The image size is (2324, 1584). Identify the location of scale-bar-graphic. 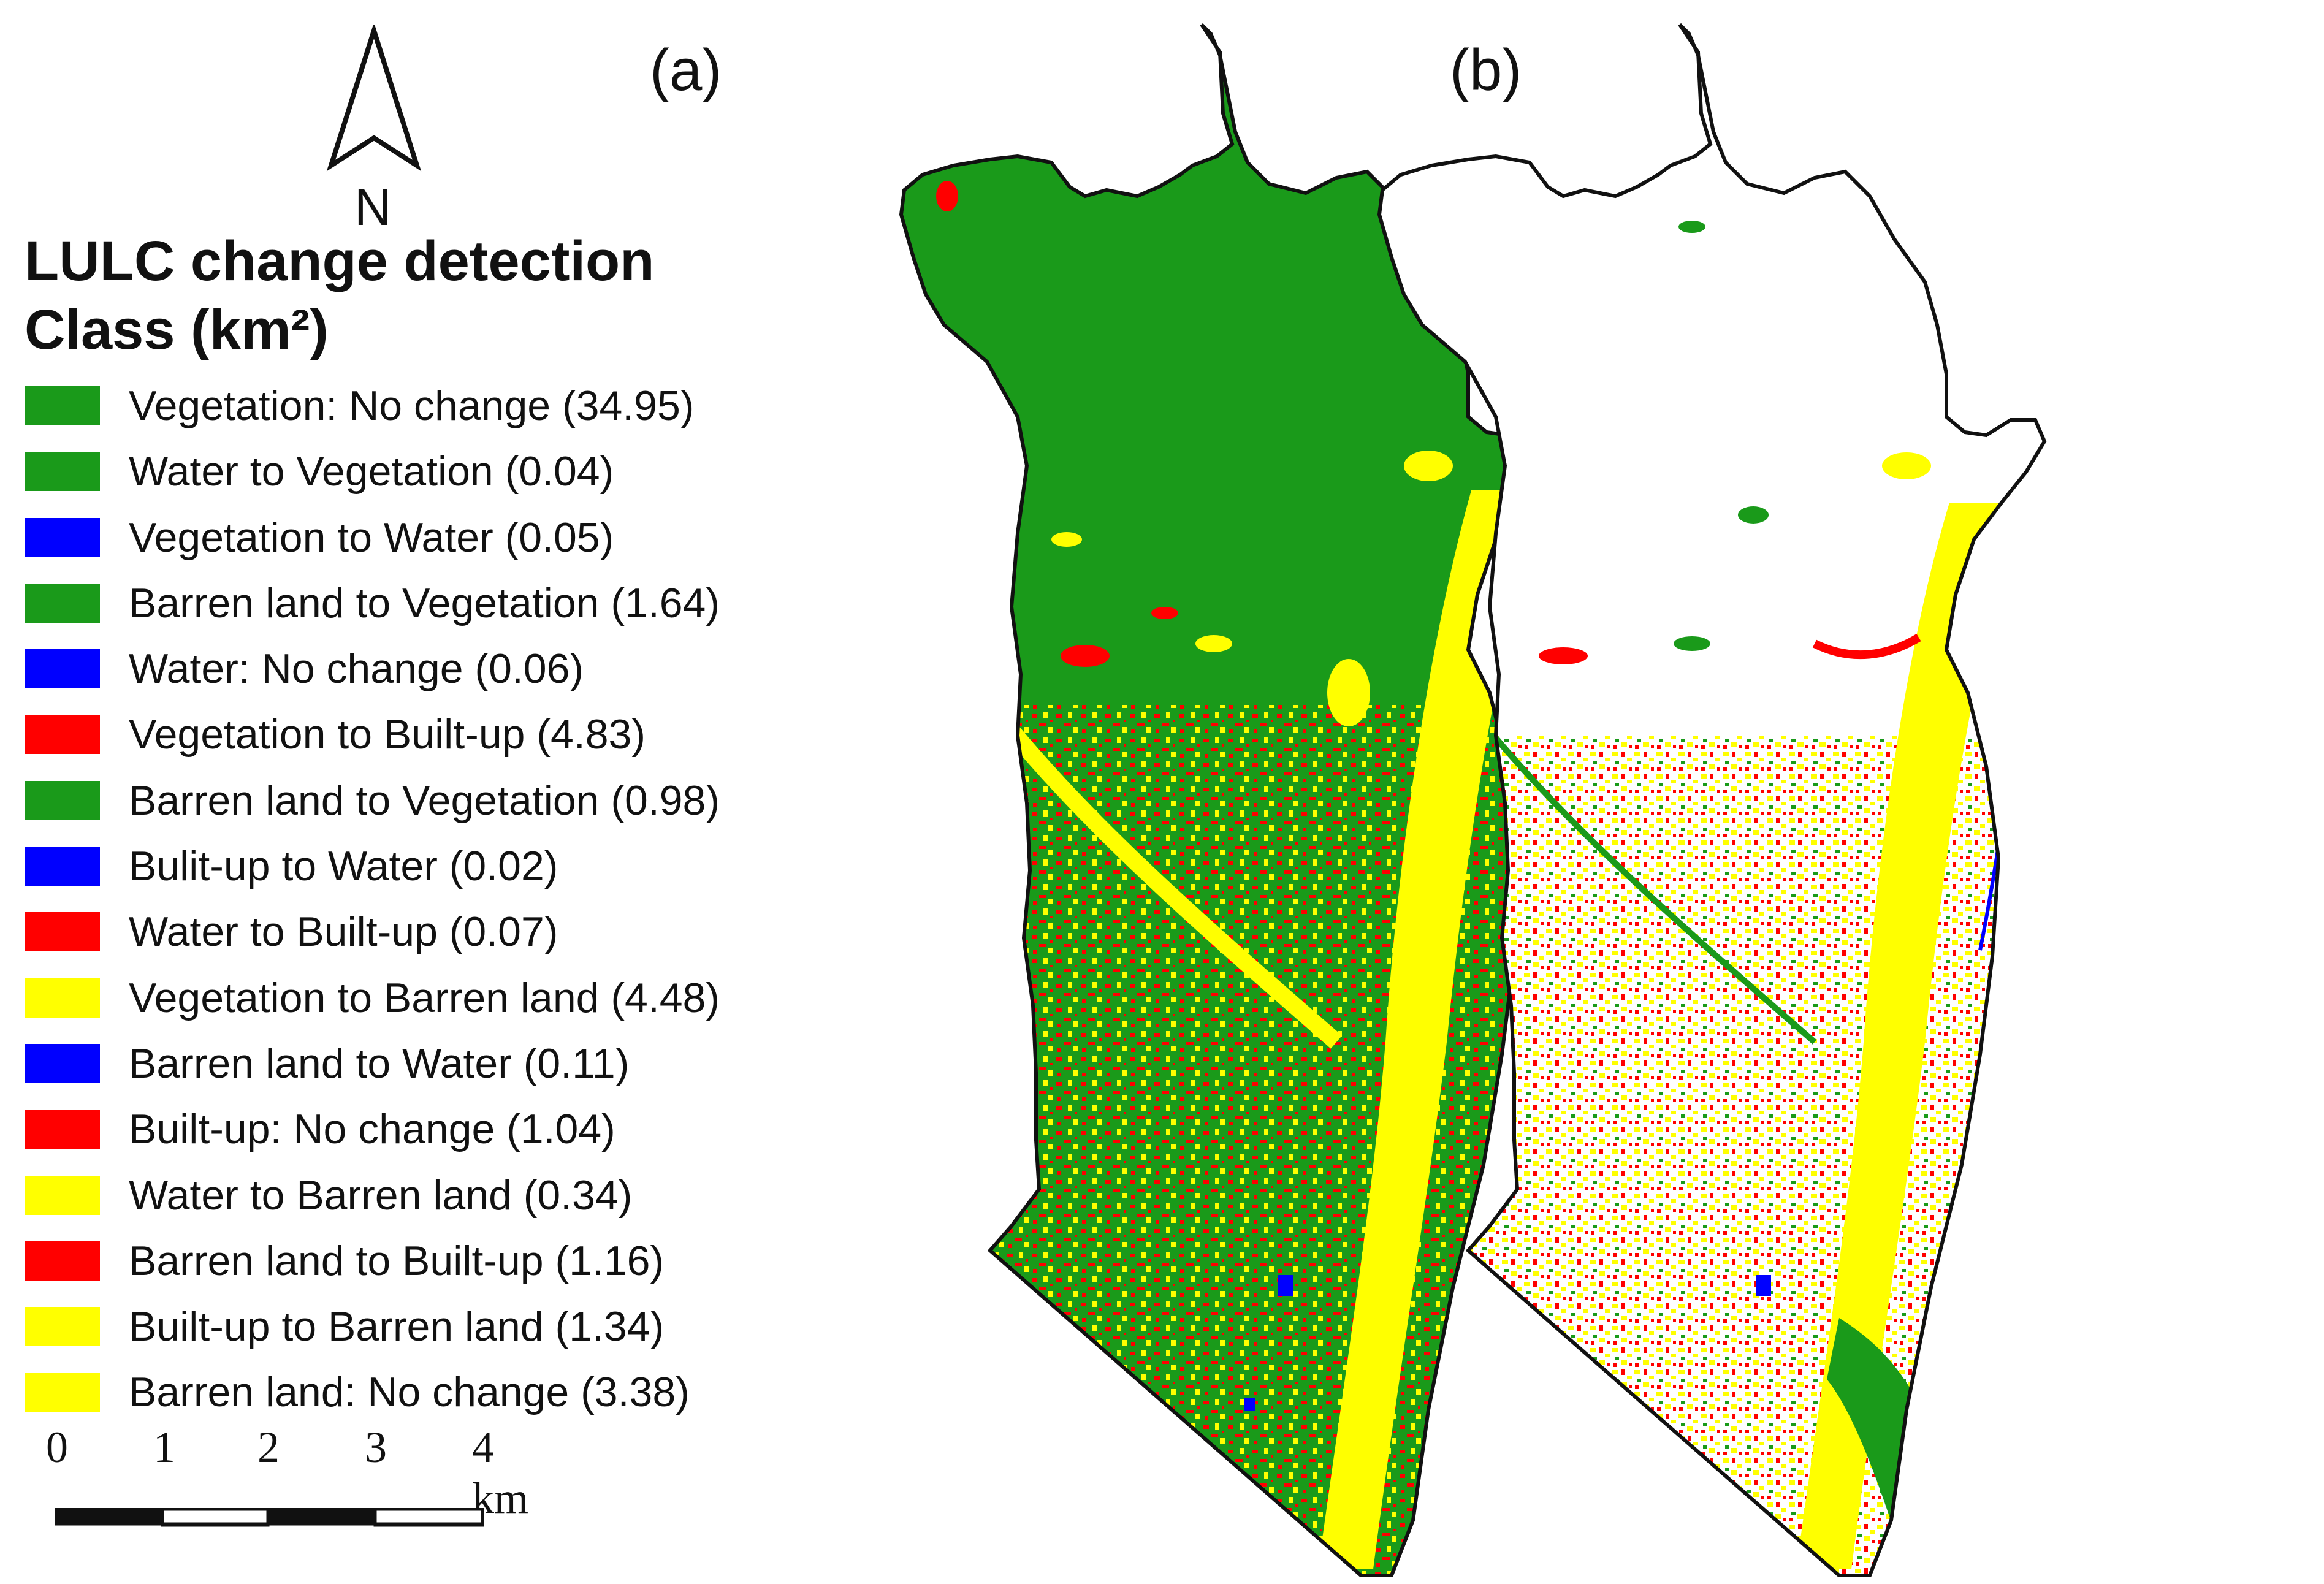
(269, 1517).